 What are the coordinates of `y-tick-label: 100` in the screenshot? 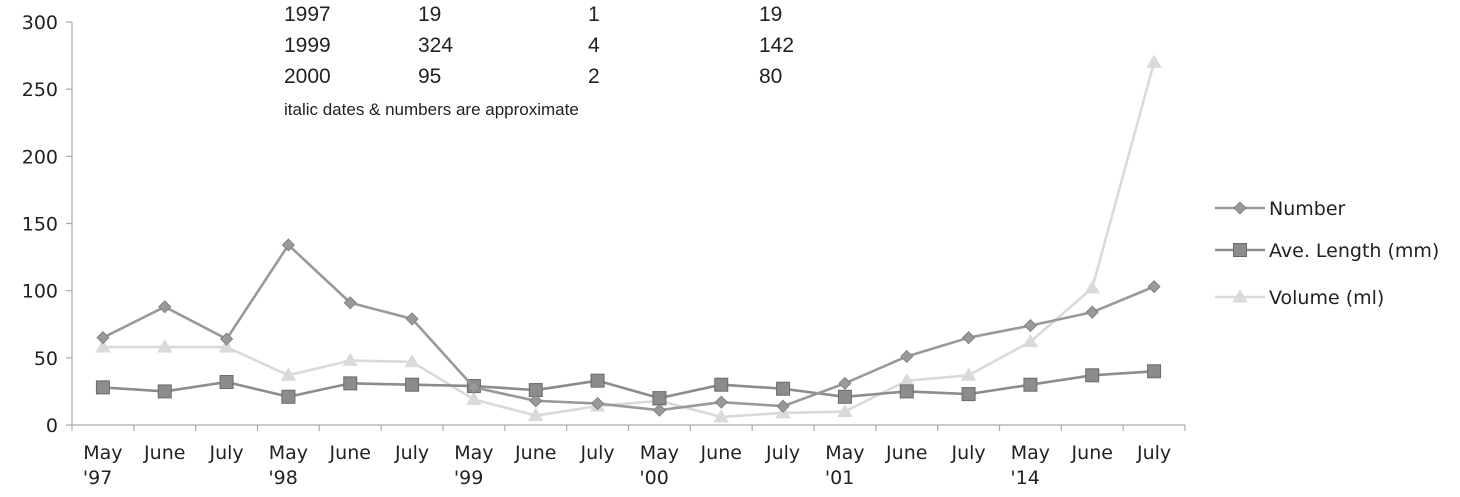 It's located at (40, 292).